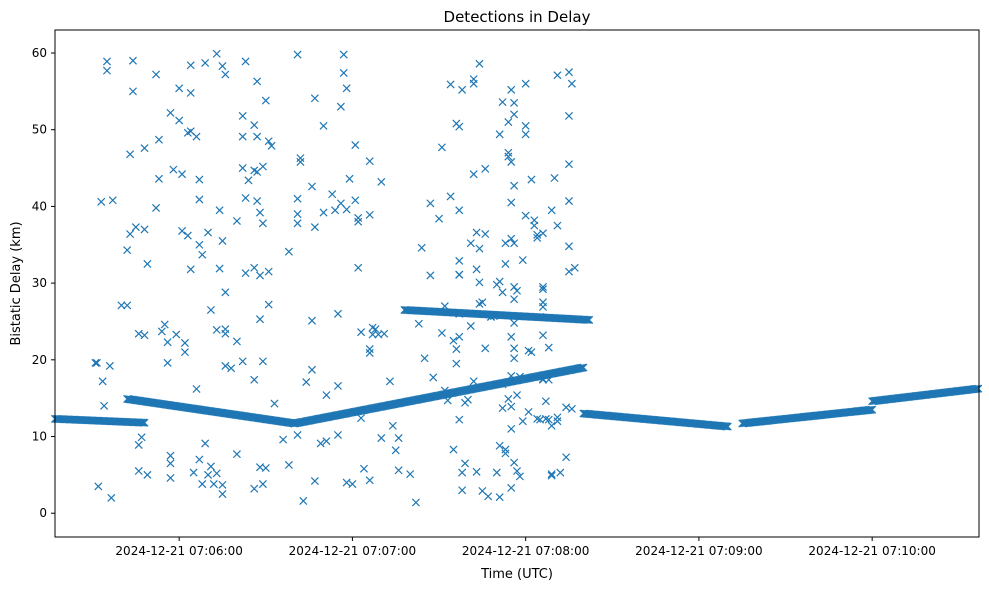  I want to click on x-tick-label: 2024-12-21 07:09:00, so click(698, 551).